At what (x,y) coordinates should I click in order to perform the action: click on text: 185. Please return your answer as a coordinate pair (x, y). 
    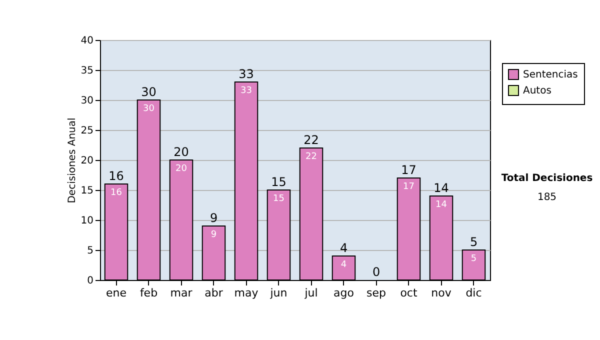
    Looking at the image, I should click on (547, 197).